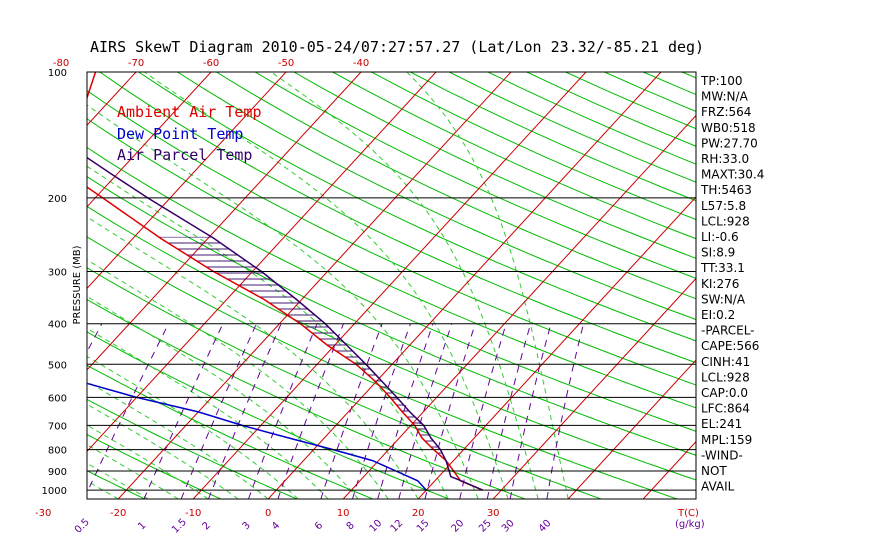  What do you see at coordinates (690, 524) in the screenshot?
I see `mixing-unit-label: (g/kg)` at bounding box center [690, 524].